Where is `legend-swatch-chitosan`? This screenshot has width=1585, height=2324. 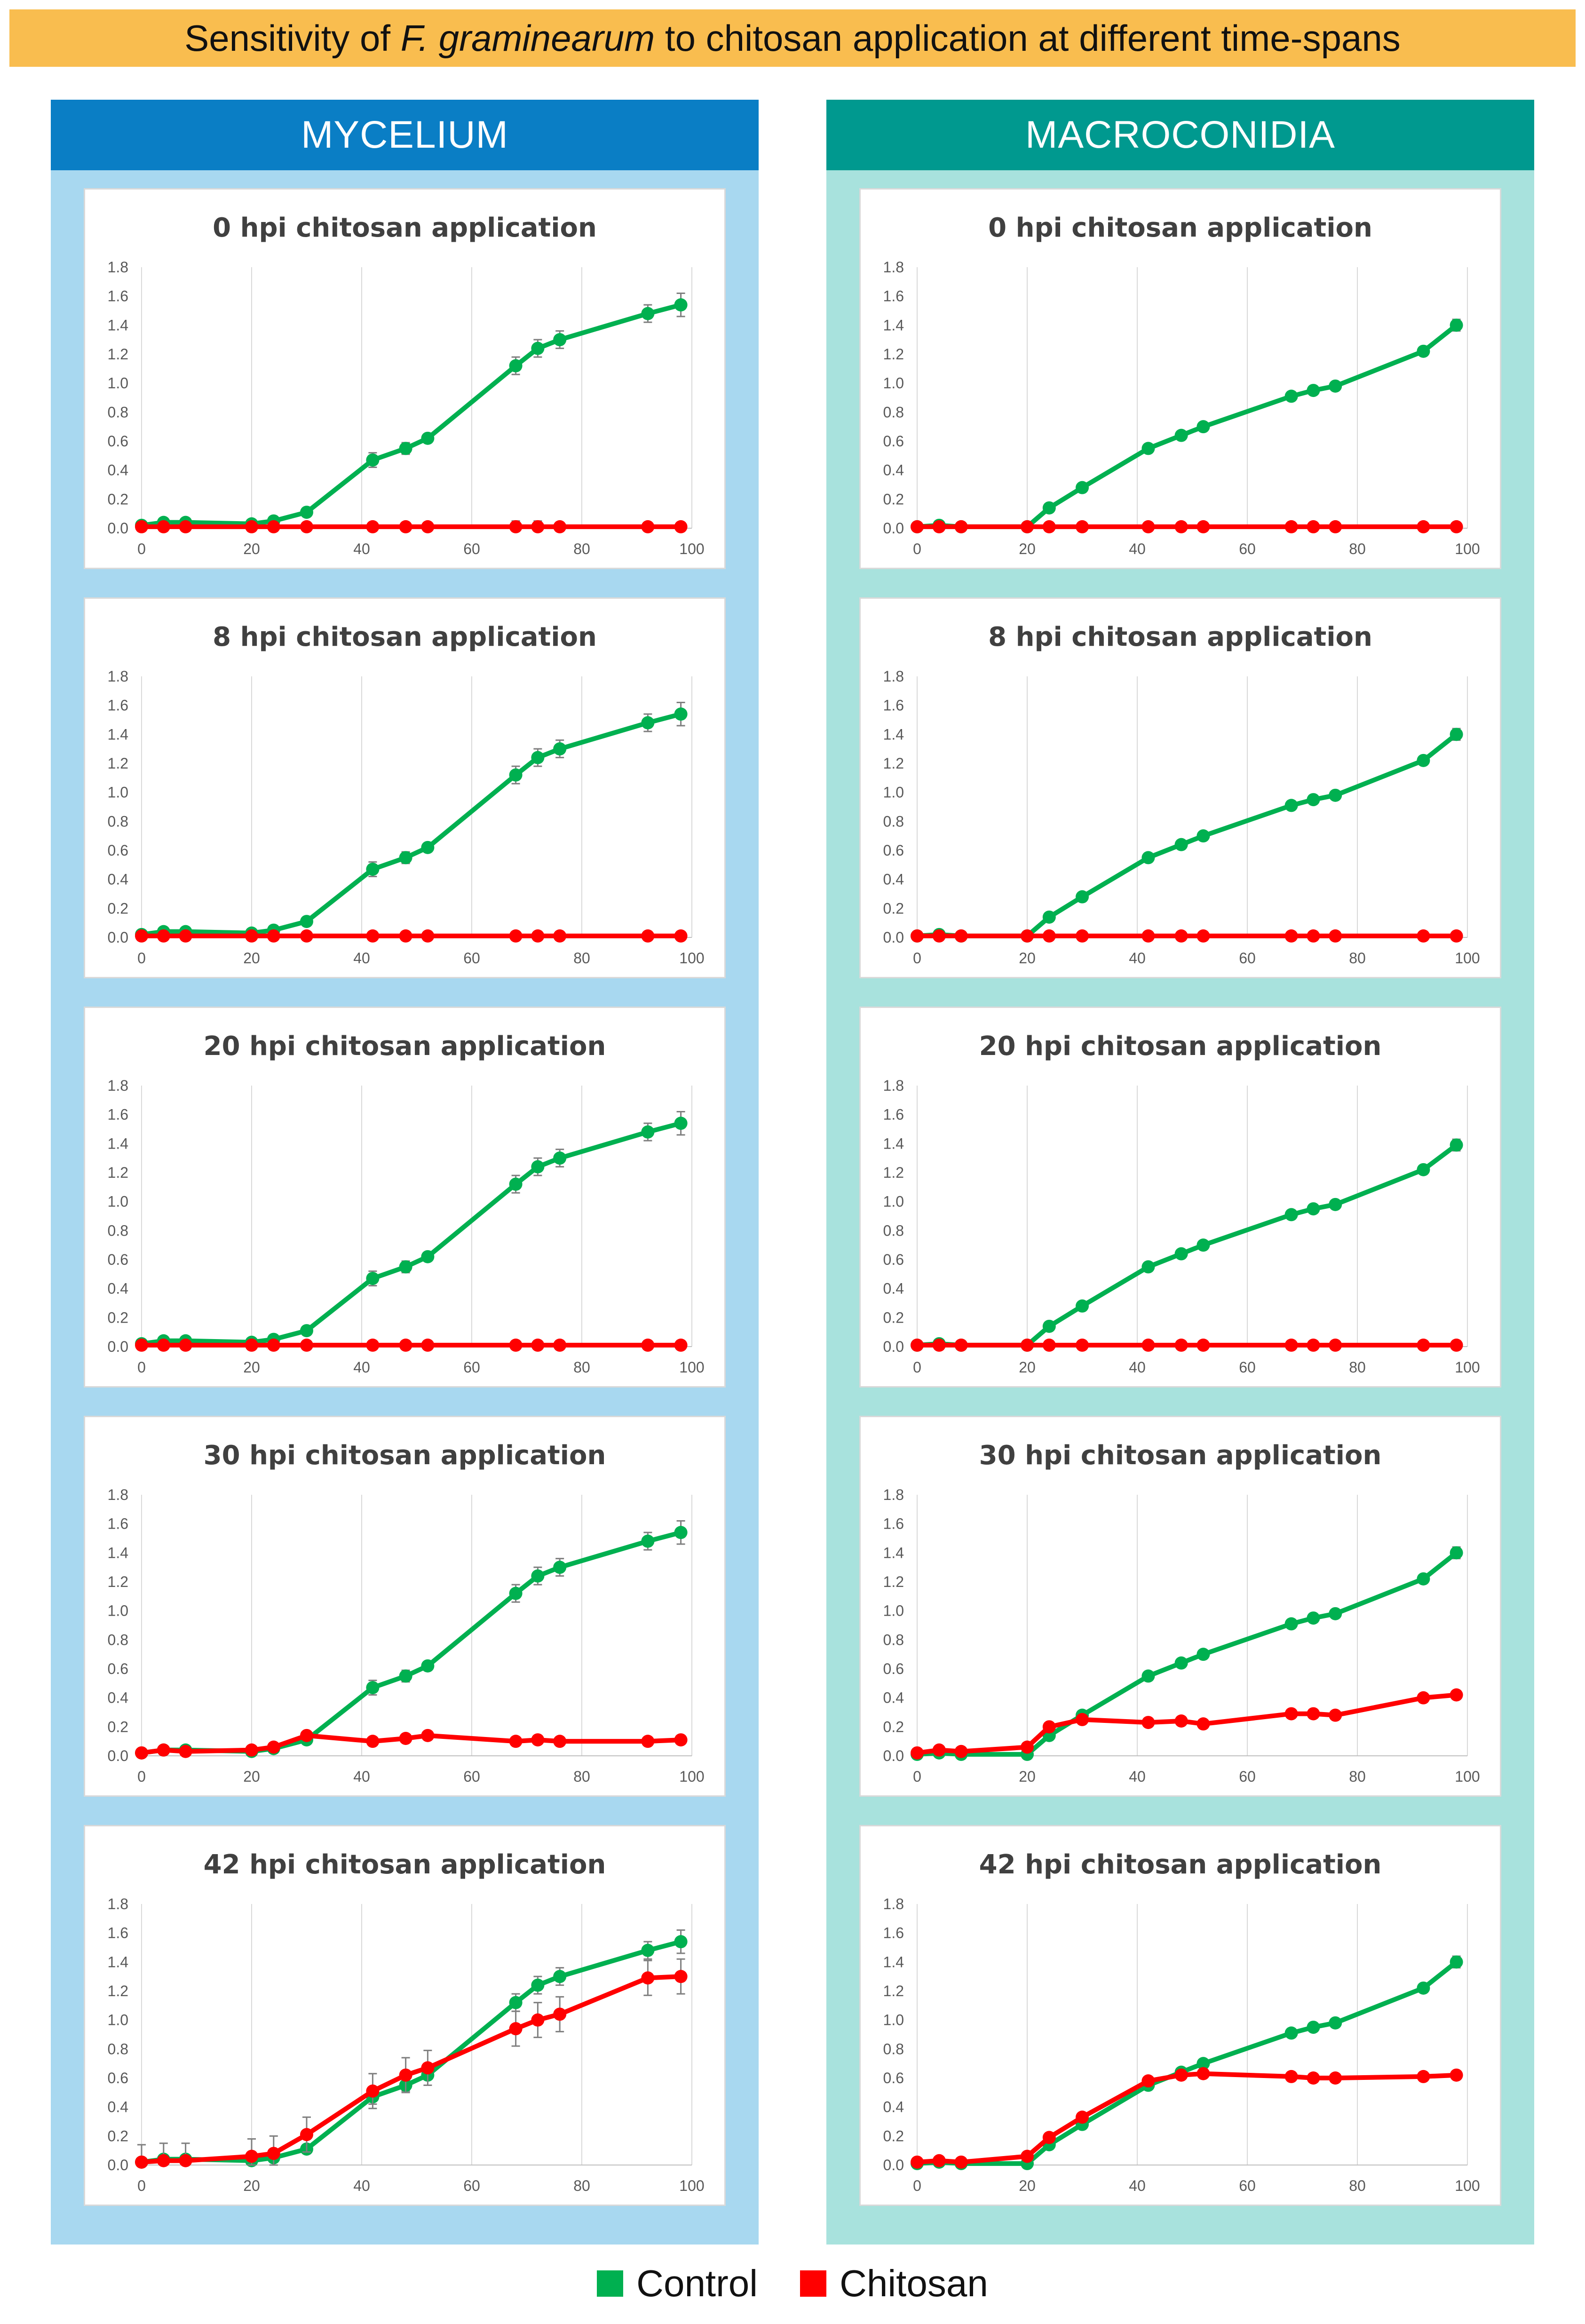 legend-swatch-chitosan is located at coordinates (813, 2283).